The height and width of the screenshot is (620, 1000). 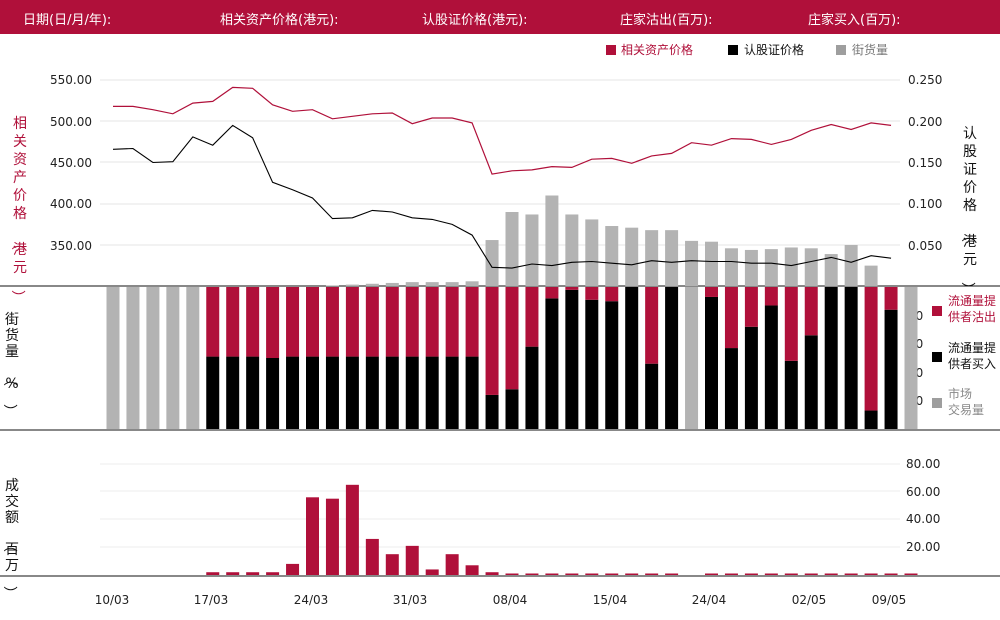 What do you see at coordinates (502, 130) in the screenshot?
I see `underlying-price-line` at bounding box center [502, 130].